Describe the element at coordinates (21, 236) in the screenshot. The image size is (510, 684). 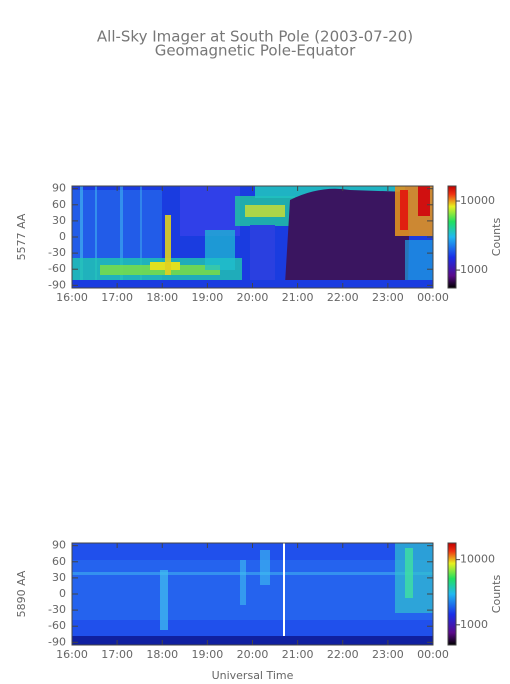
I see `y-axis-label: 5577 AA` at that location.